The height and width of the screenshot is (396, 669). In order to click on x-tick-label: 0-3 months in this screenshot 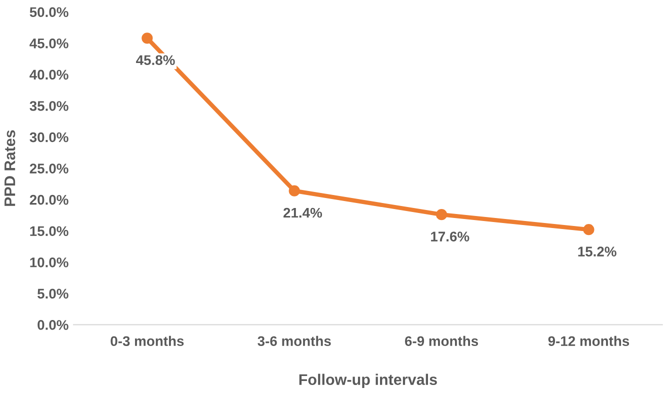, I will do `click(147, 341)`.